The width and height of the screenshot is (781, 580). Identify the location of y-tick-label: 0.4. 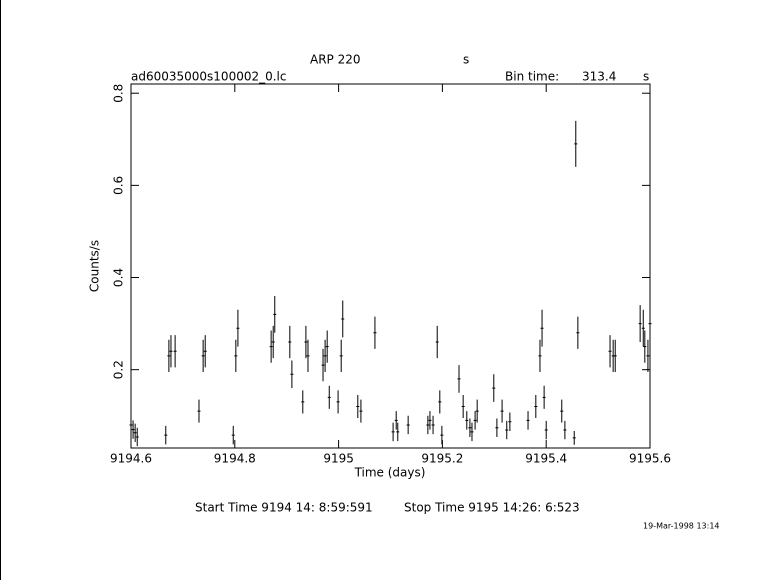
(119, 277).